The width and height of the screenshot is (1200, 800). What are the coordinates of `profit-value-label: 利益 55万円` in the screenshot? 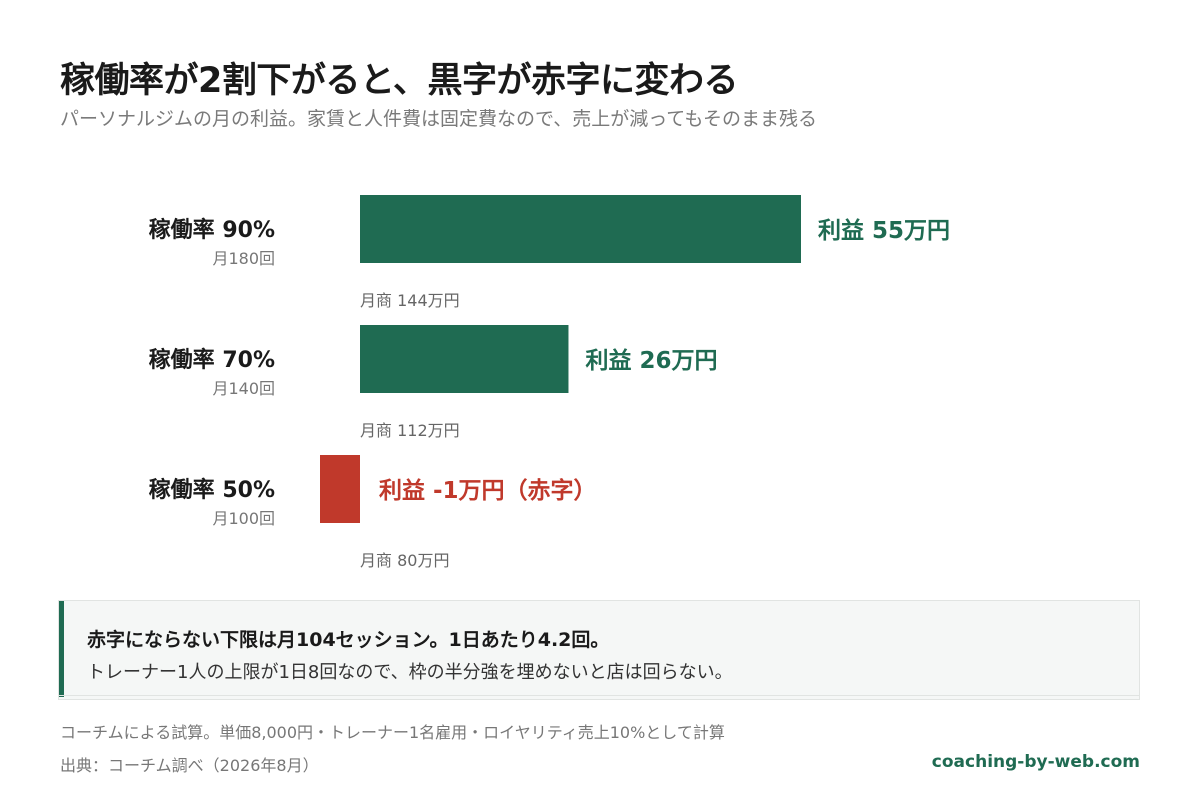 It's located at (884, 230).